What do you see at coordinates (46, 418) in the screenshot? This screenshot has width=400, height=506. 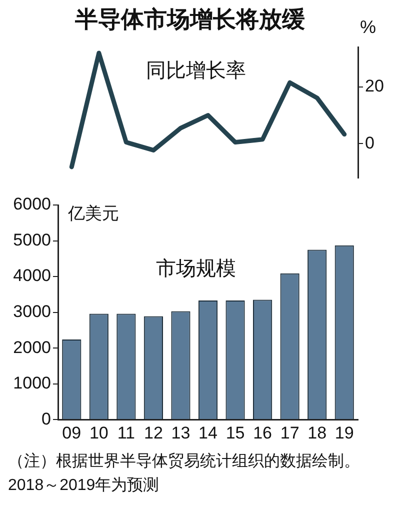 I see `y-tick-label: 0` at bounding box center [46, 418].